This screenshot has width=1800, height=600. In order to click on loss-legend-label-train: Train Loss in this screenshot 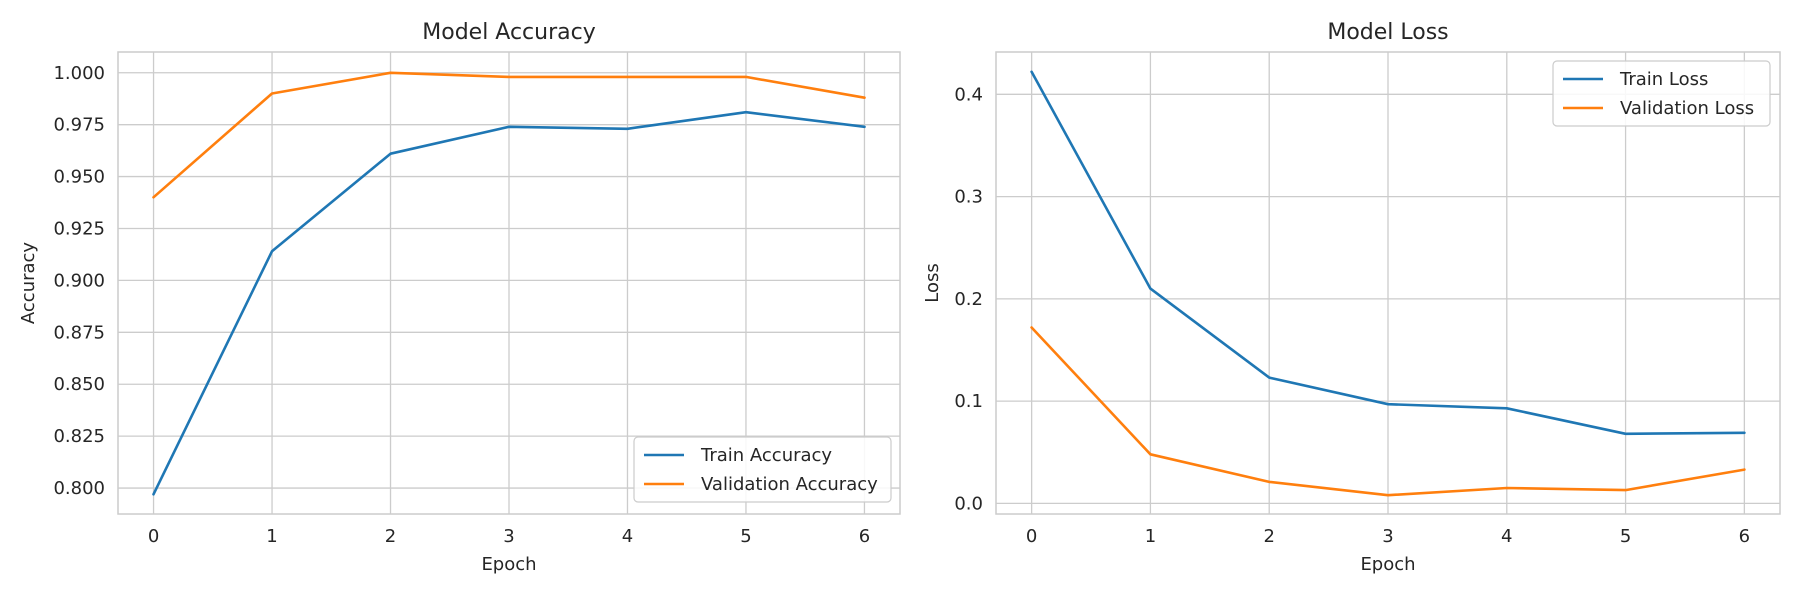, I will do `click(1663, 79)`.